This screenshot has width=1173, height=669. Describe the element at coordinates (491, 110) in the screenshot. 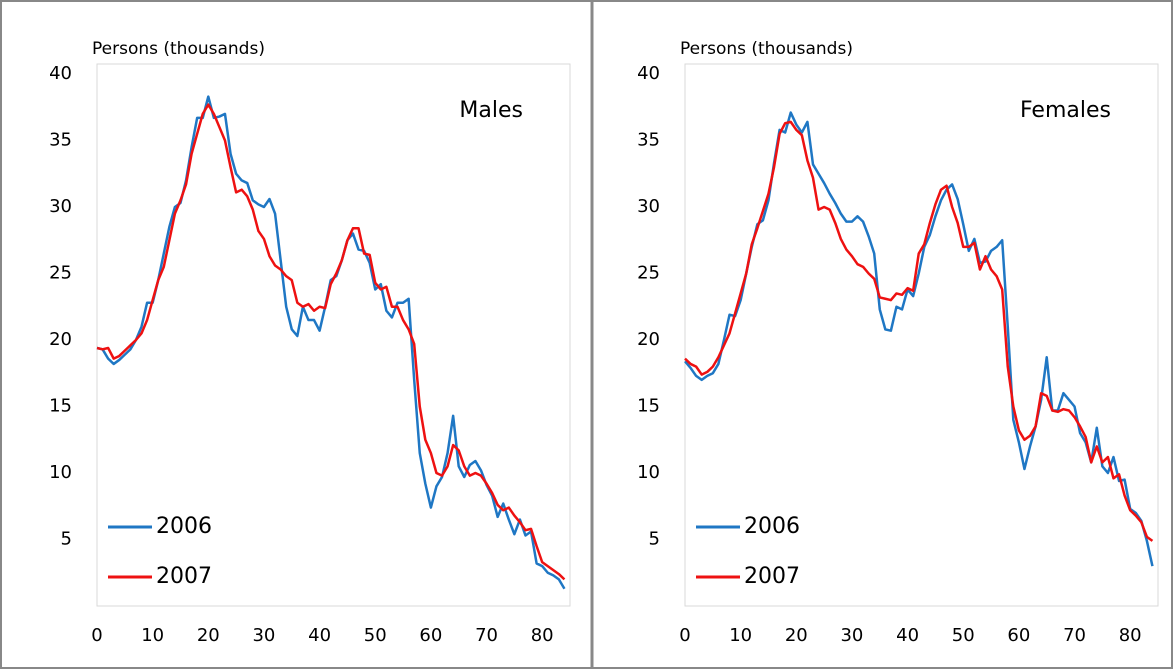

I see `panel-label: Males` at that location.